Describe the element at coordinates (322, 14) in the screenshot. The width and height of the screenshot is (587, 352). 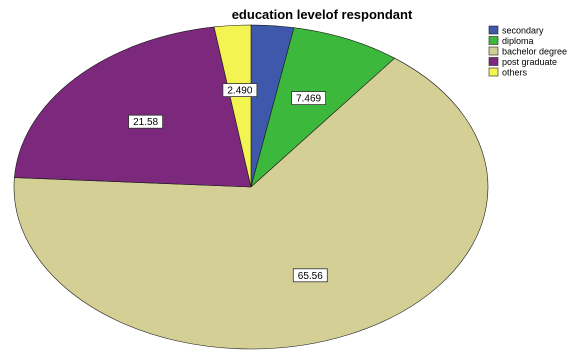
I see `chart-title: education levelof respondant` at that location.